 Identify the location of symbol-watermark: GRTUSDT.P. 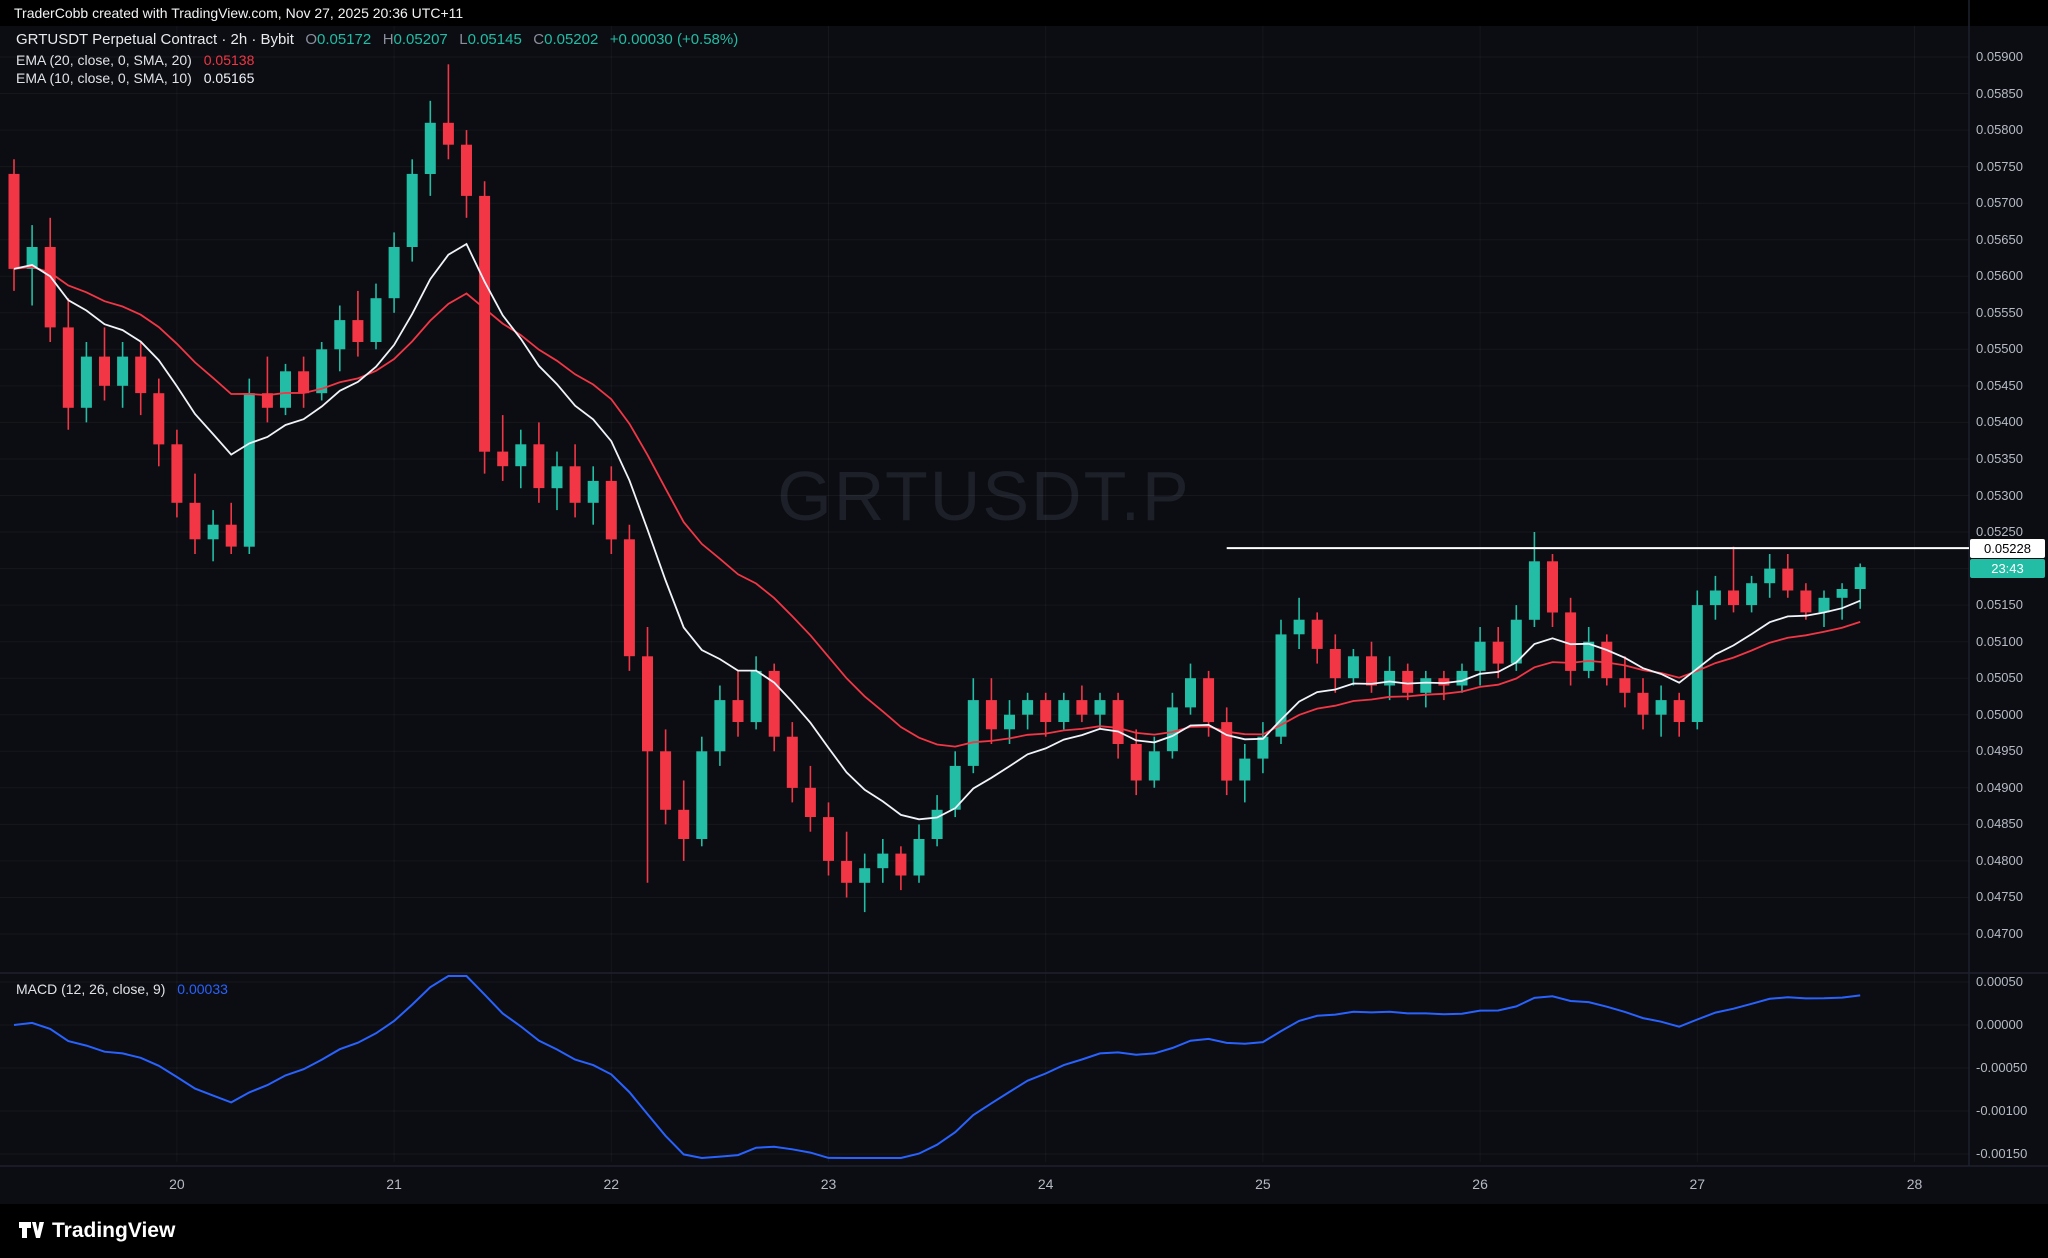
(984, 496).